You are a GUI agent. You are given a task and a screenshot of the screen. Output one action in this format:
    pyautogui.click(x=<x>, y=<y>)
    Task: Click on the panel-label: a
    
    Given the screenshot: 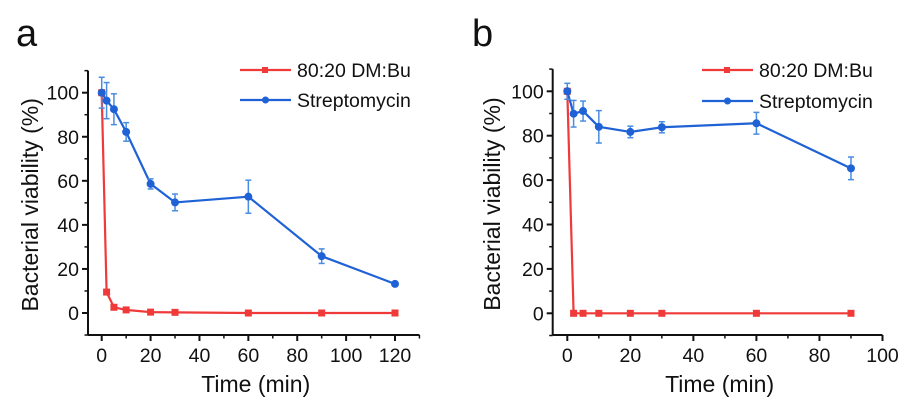 What is the action you would take?
    pyautogui.click(x=27, y=34)
    